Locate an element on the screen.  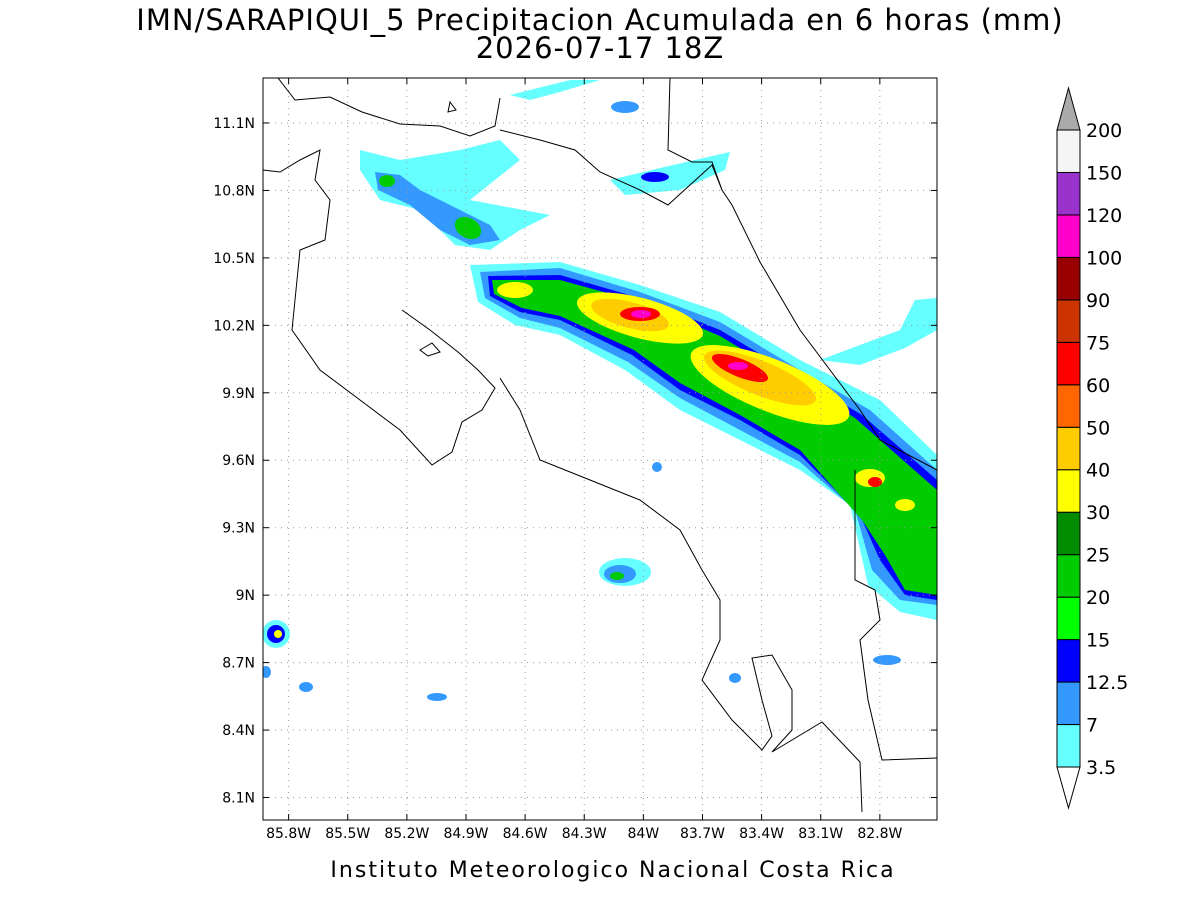
y-tick-label: 8.7N is located at coordinates (238, 664).